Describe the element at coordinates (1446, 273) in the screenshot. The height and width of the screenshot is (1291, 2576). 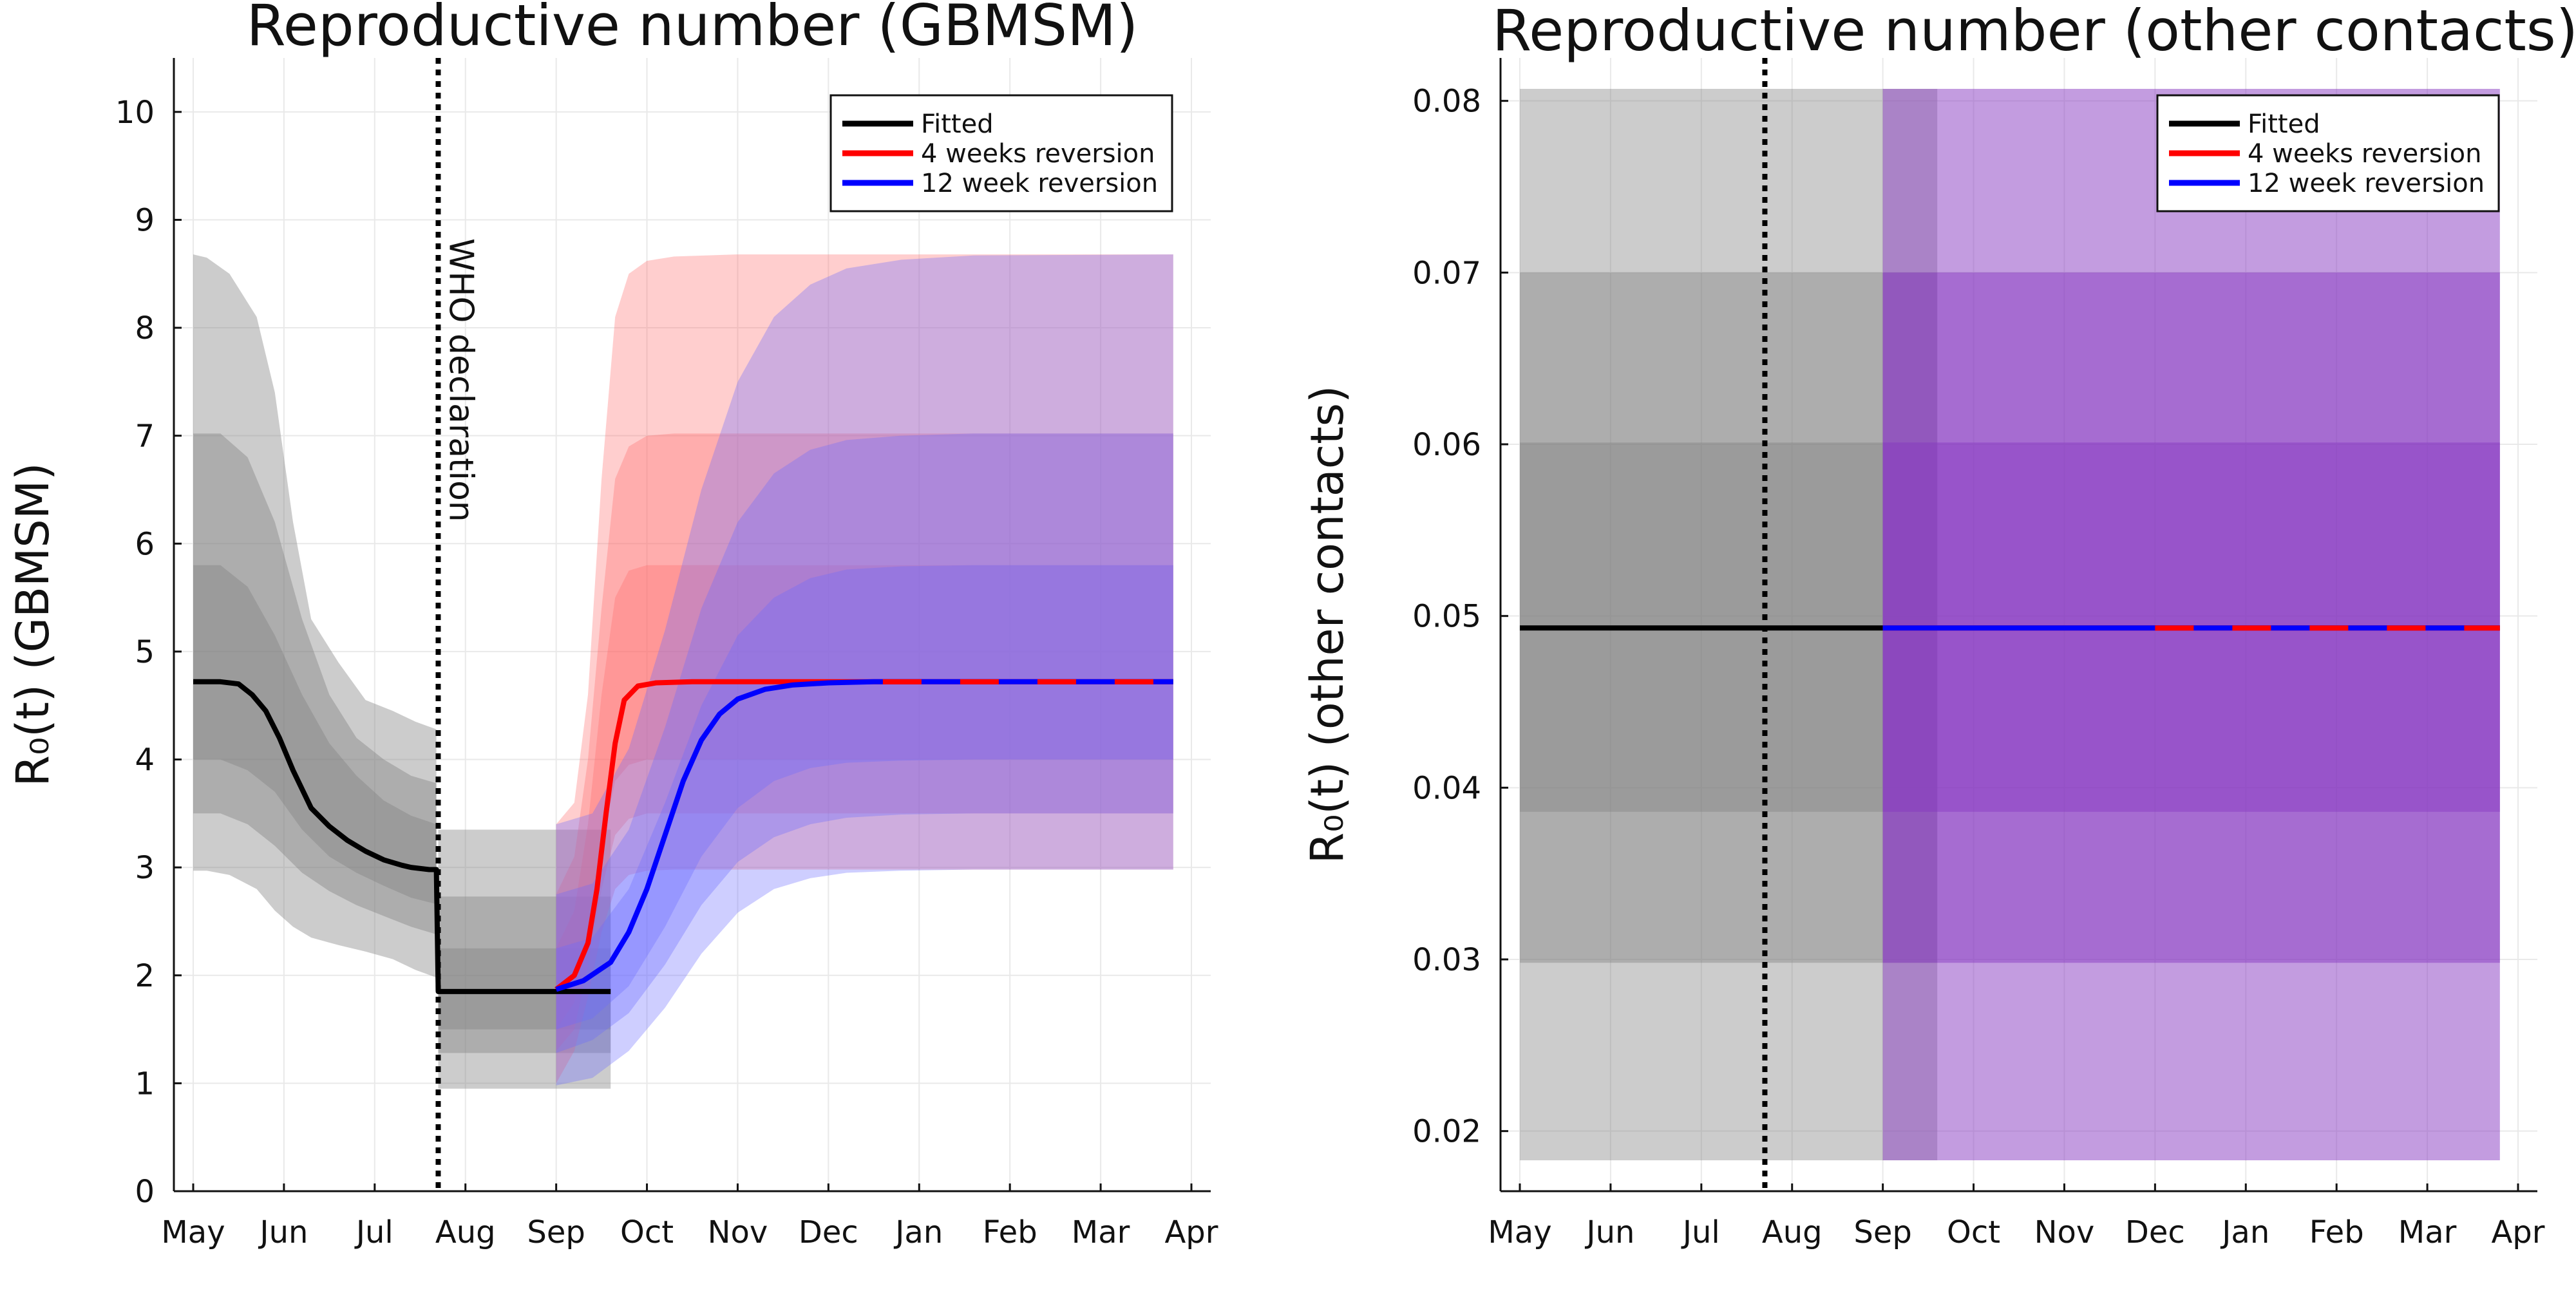
I see `y-tick-label: 0.07` at that location.